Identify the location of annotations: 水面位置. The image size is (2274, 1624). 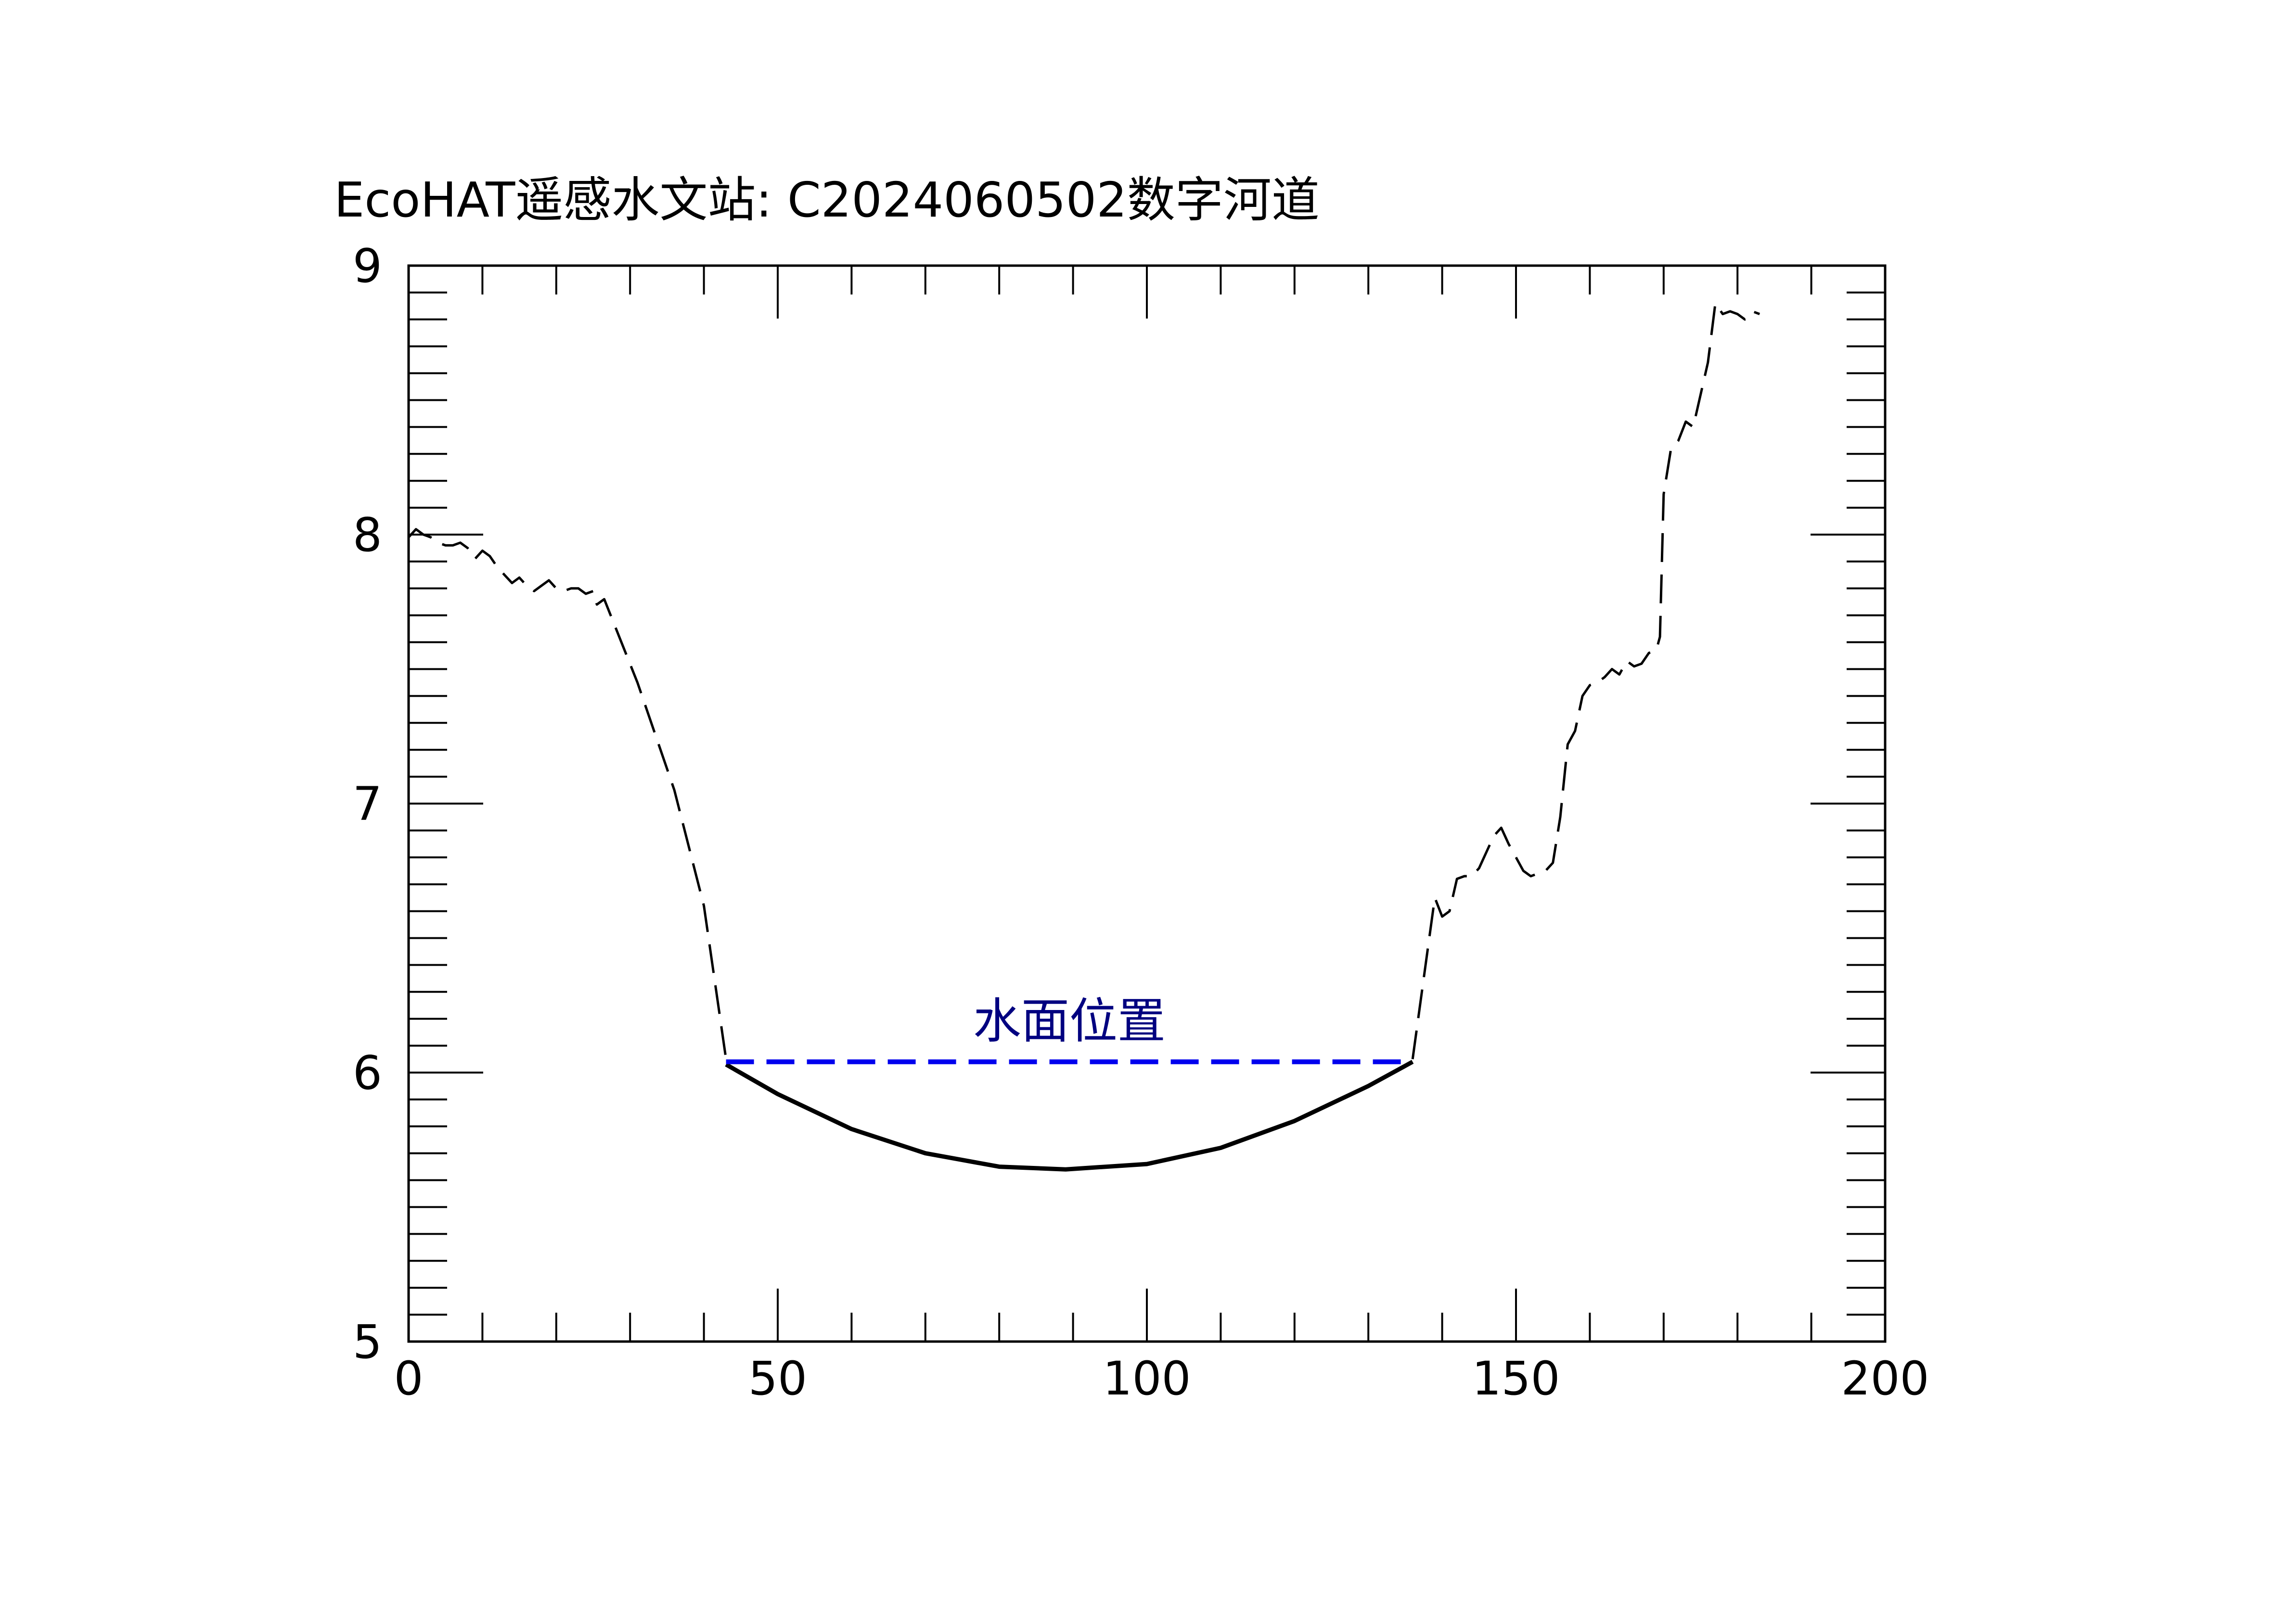
(1069, 1021).